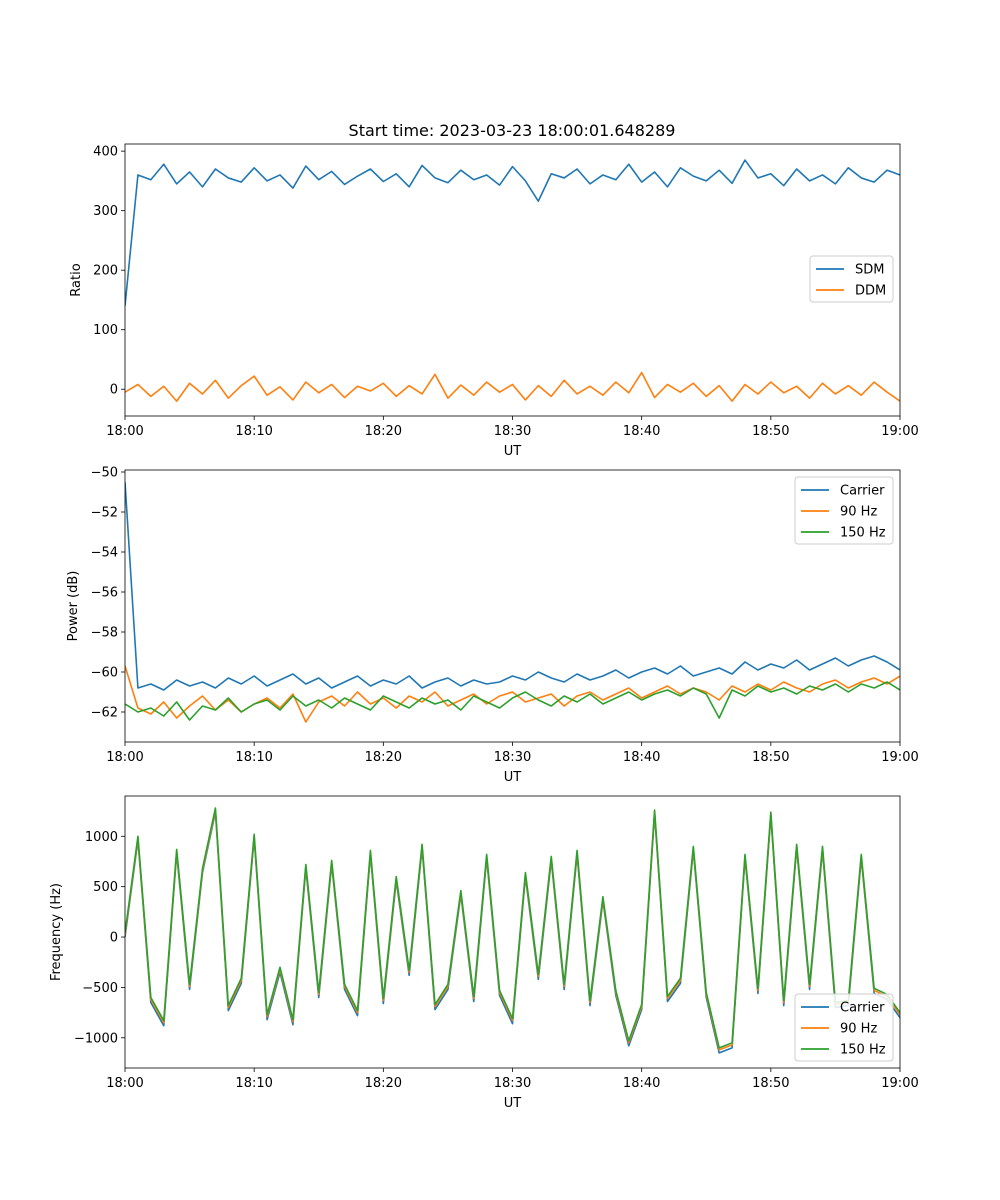  What do you see at coordinates (512, 1083) in the screenshot?
I see `chart-3-x-tick-label-4: 18:30` at bounding box center [512, 1083].